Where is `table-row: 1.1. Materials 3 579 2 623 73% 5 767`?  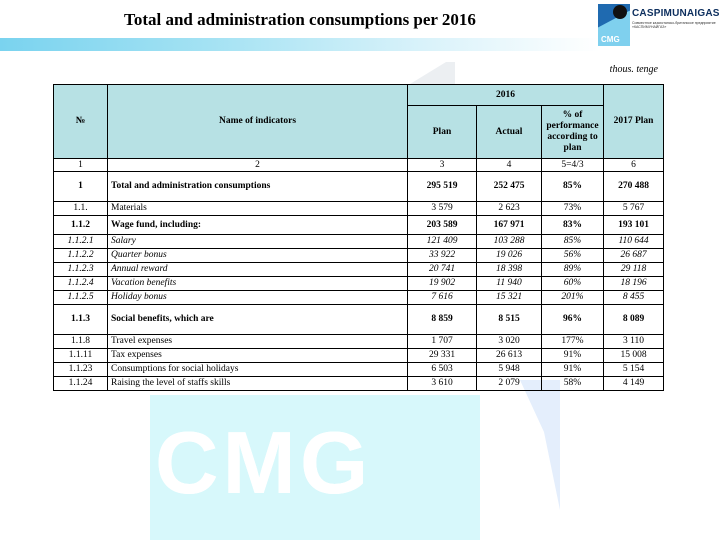
table-row: 1.1. Materials 3 579 2 623 73% 5 767 is located at coordinates (359, 208).